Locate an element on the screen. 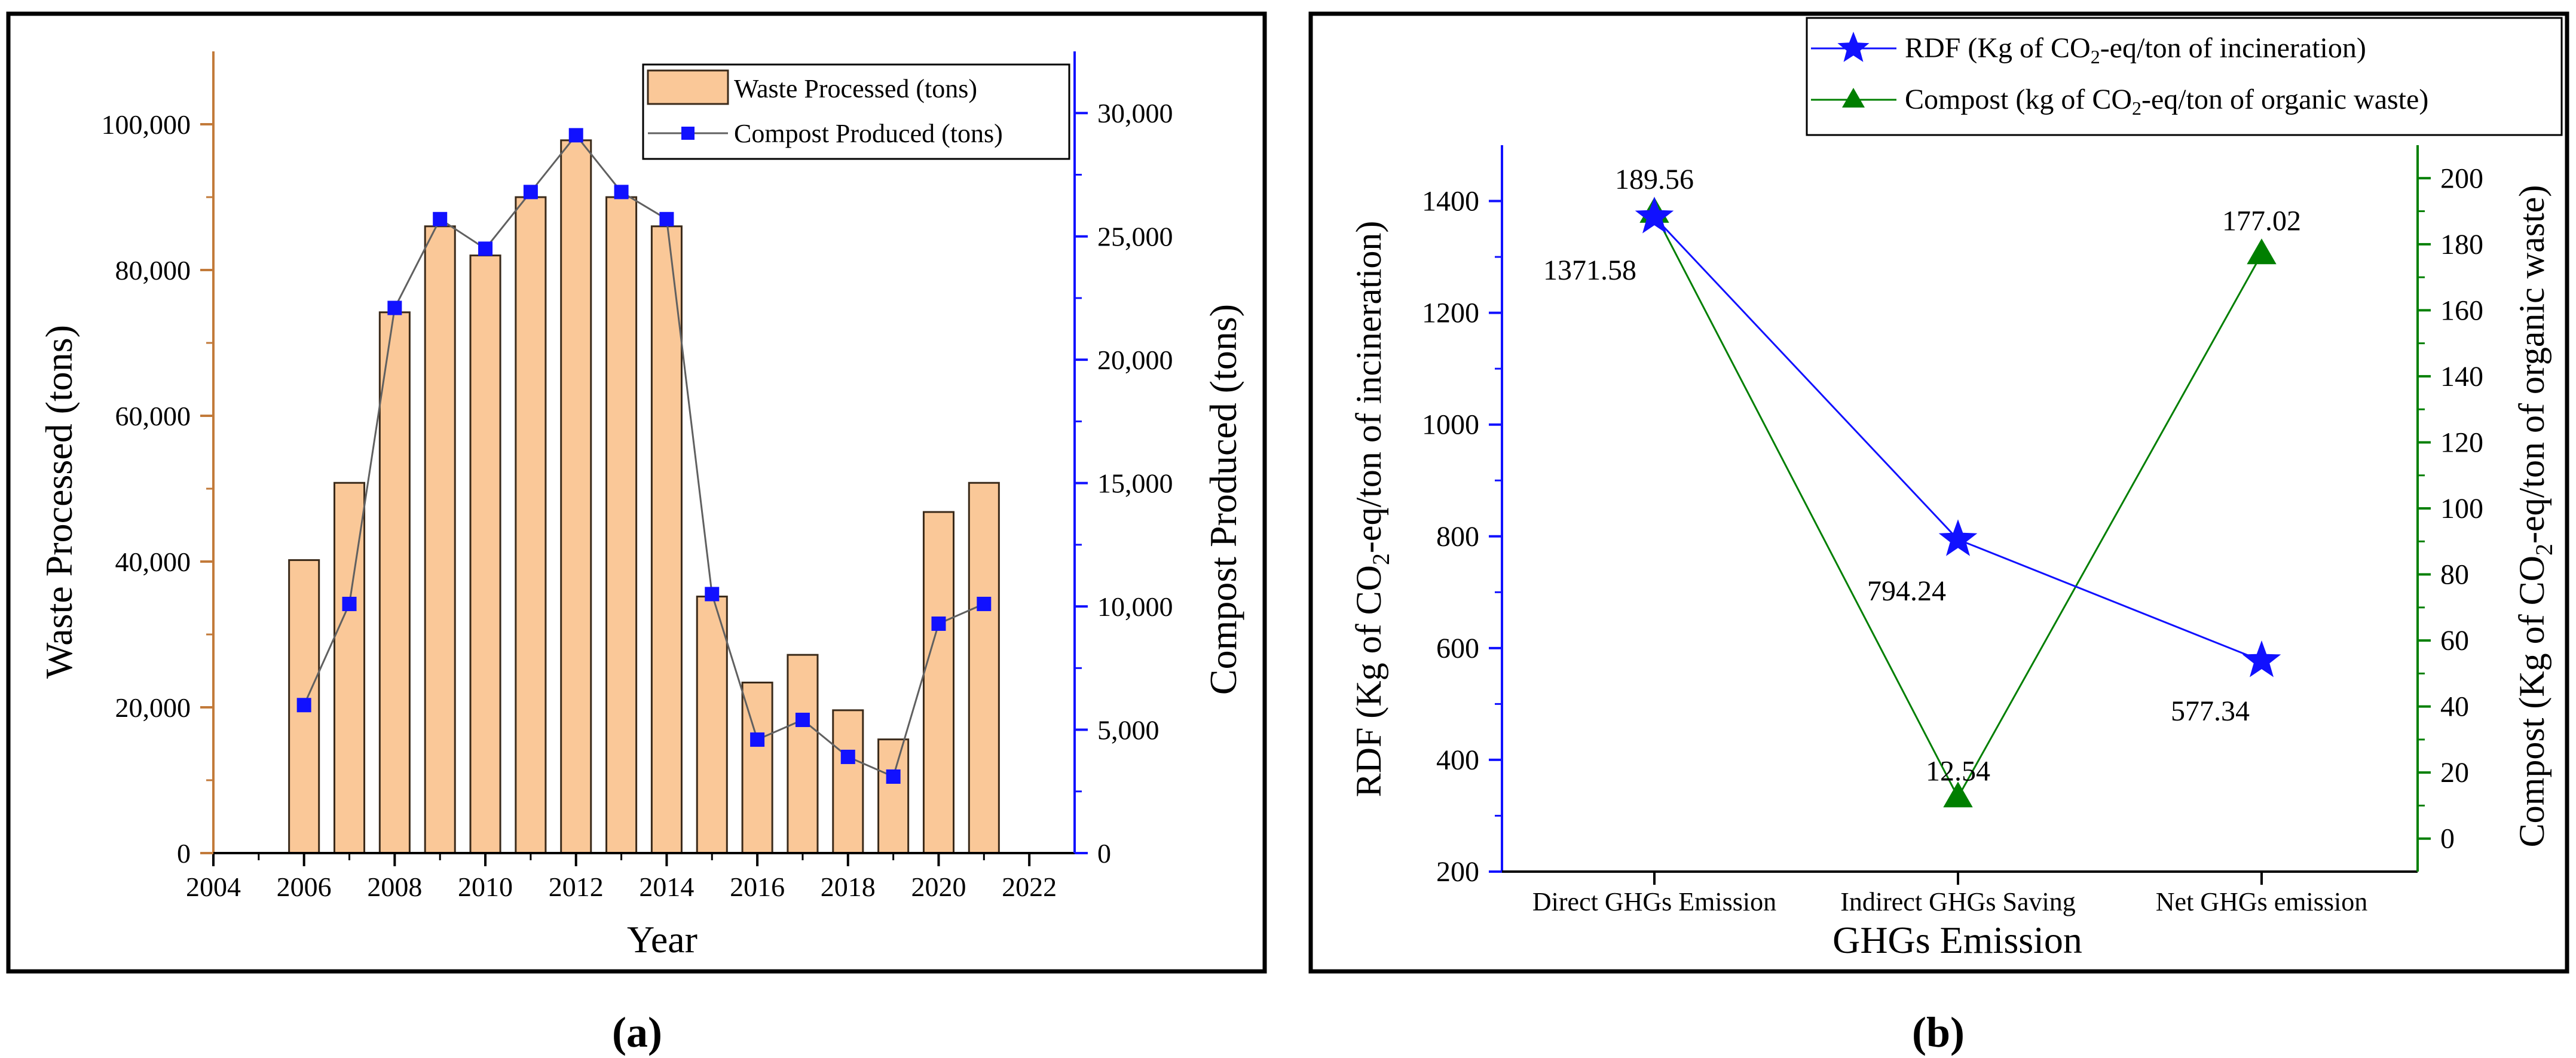  waste-bar-2020 is located at coordinates (938, 682).